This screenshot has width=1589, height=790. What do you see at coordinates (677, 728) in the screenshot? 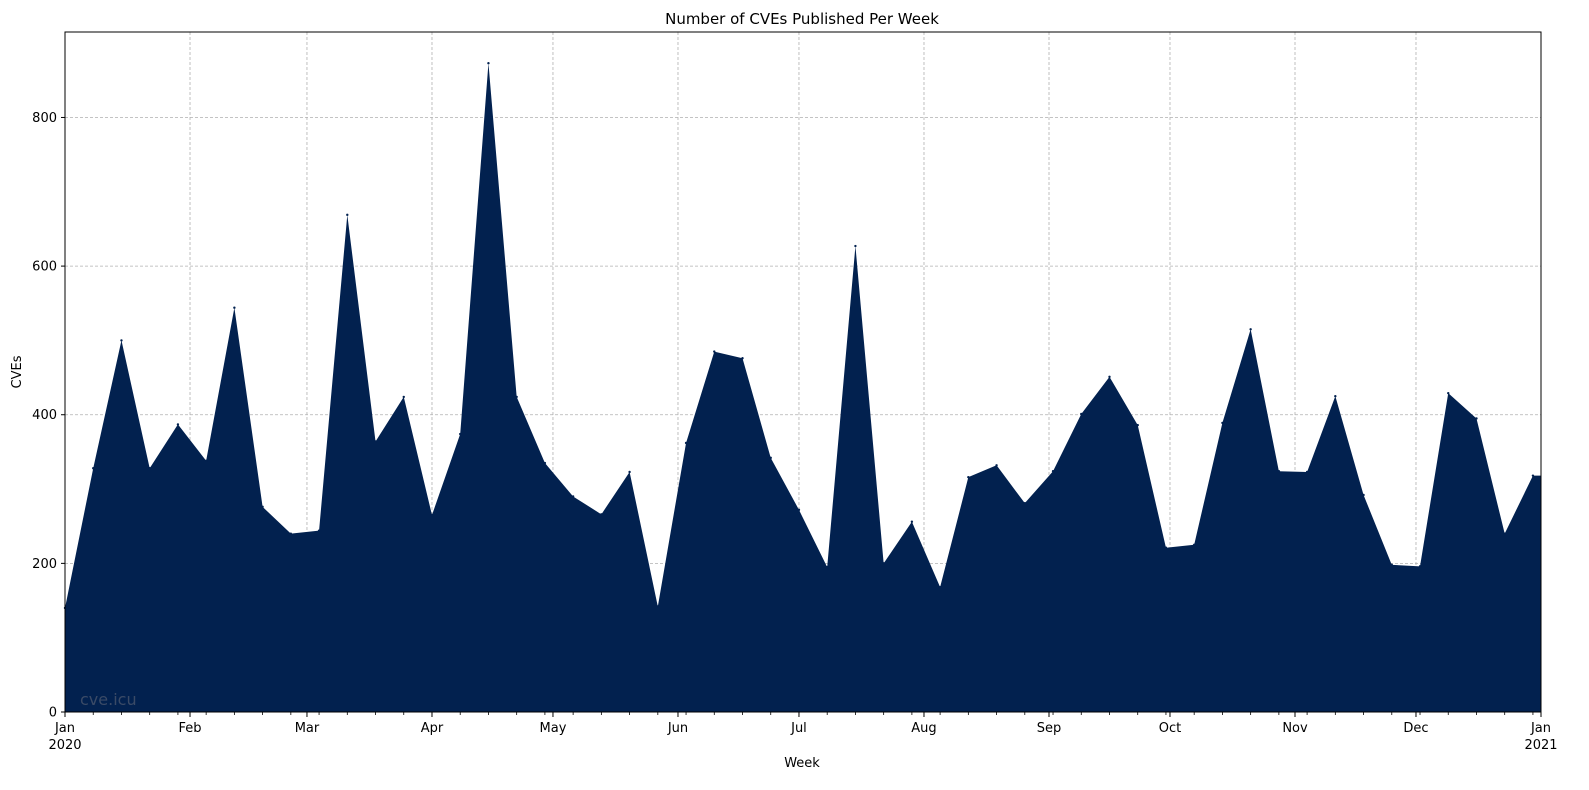
I see `x-tick-label: Jun` at bounding box center [677, 728].